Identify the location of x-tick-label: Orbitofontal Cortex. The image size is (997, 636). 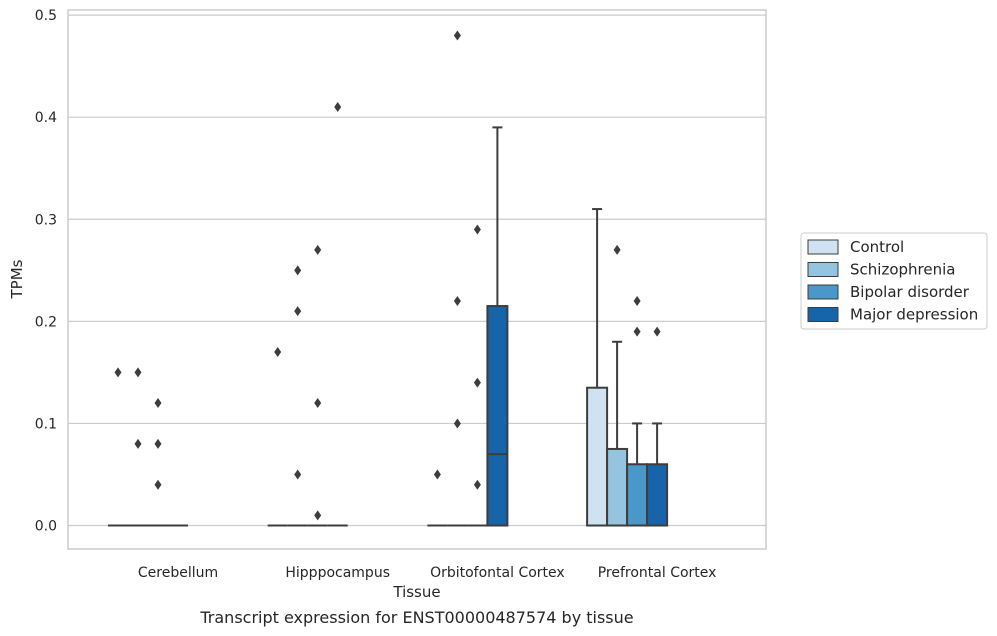
(497, 573).